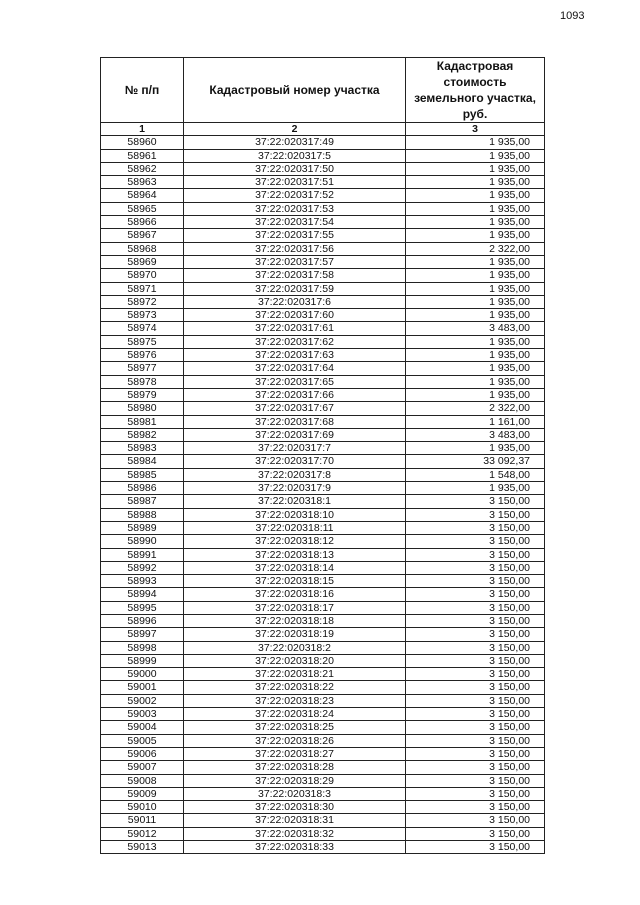 Image resolution: width=640 pixels, height=905 pixels. Describe the element at coordinates (294, 807) in the screenshot. I see `cadastral-number: 37:22:020318:30` at that location.